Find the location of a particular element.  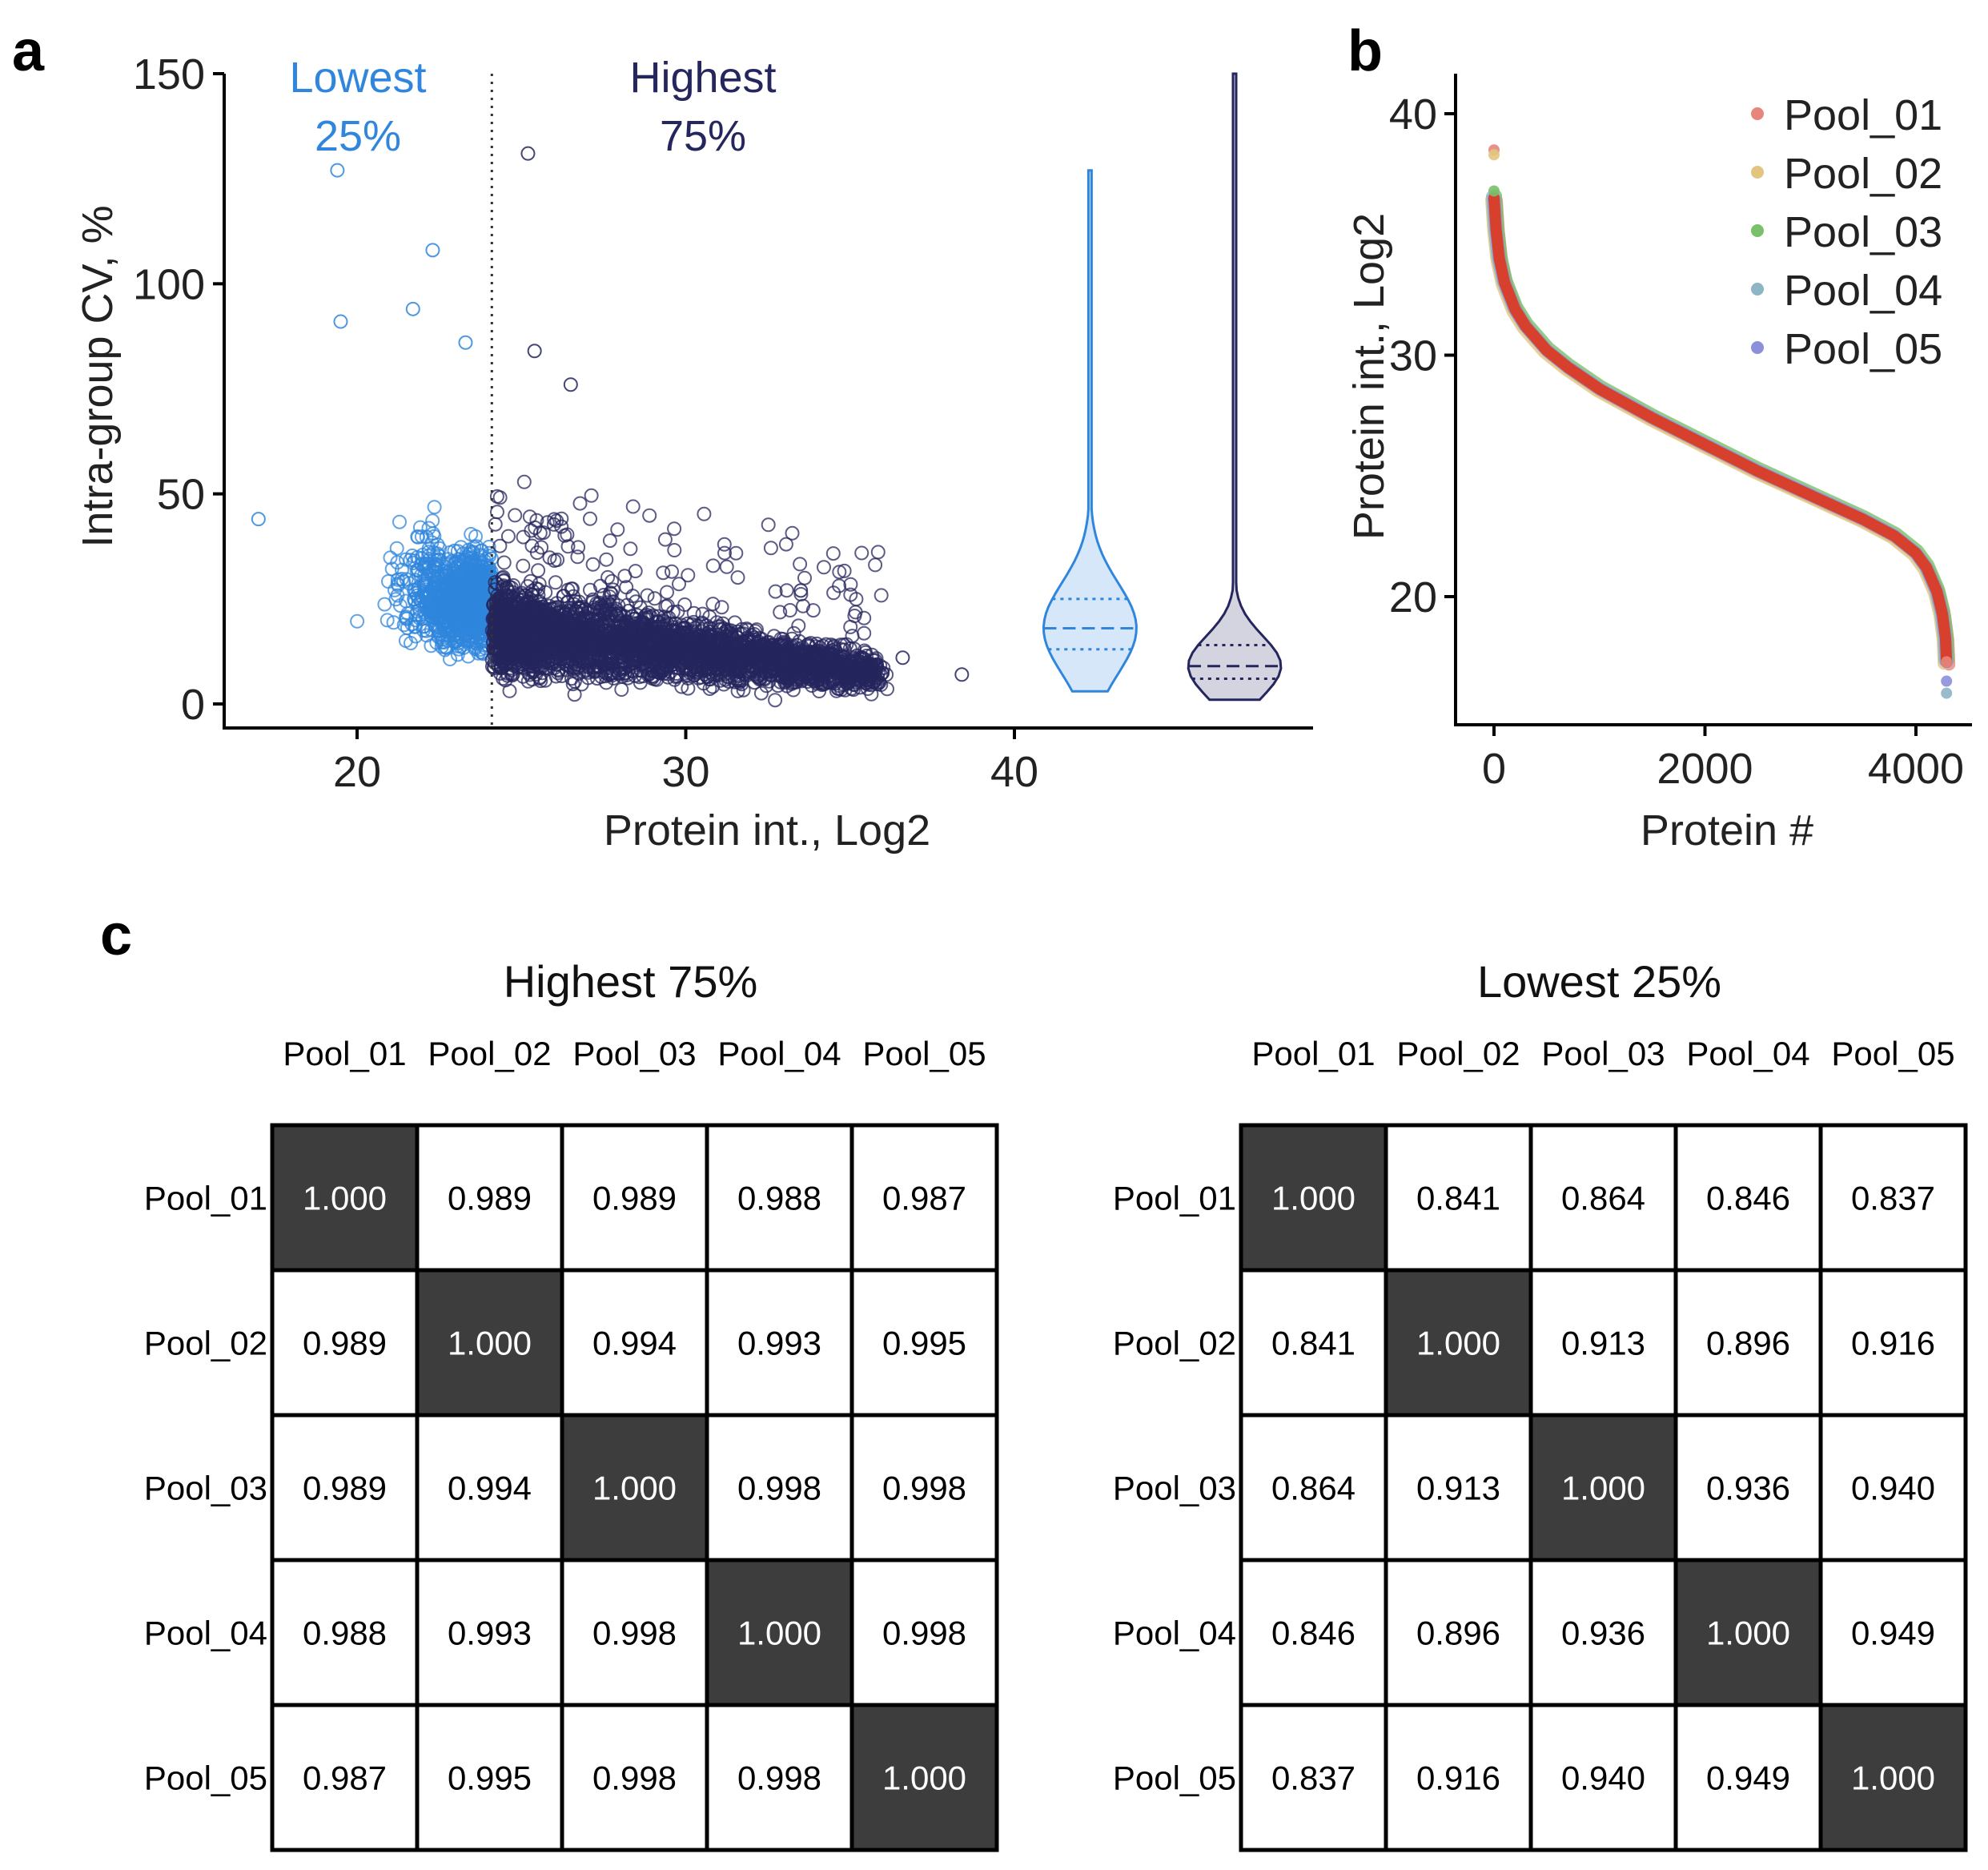

column-header: Pool_01 is located at coordinates (344, 1053).